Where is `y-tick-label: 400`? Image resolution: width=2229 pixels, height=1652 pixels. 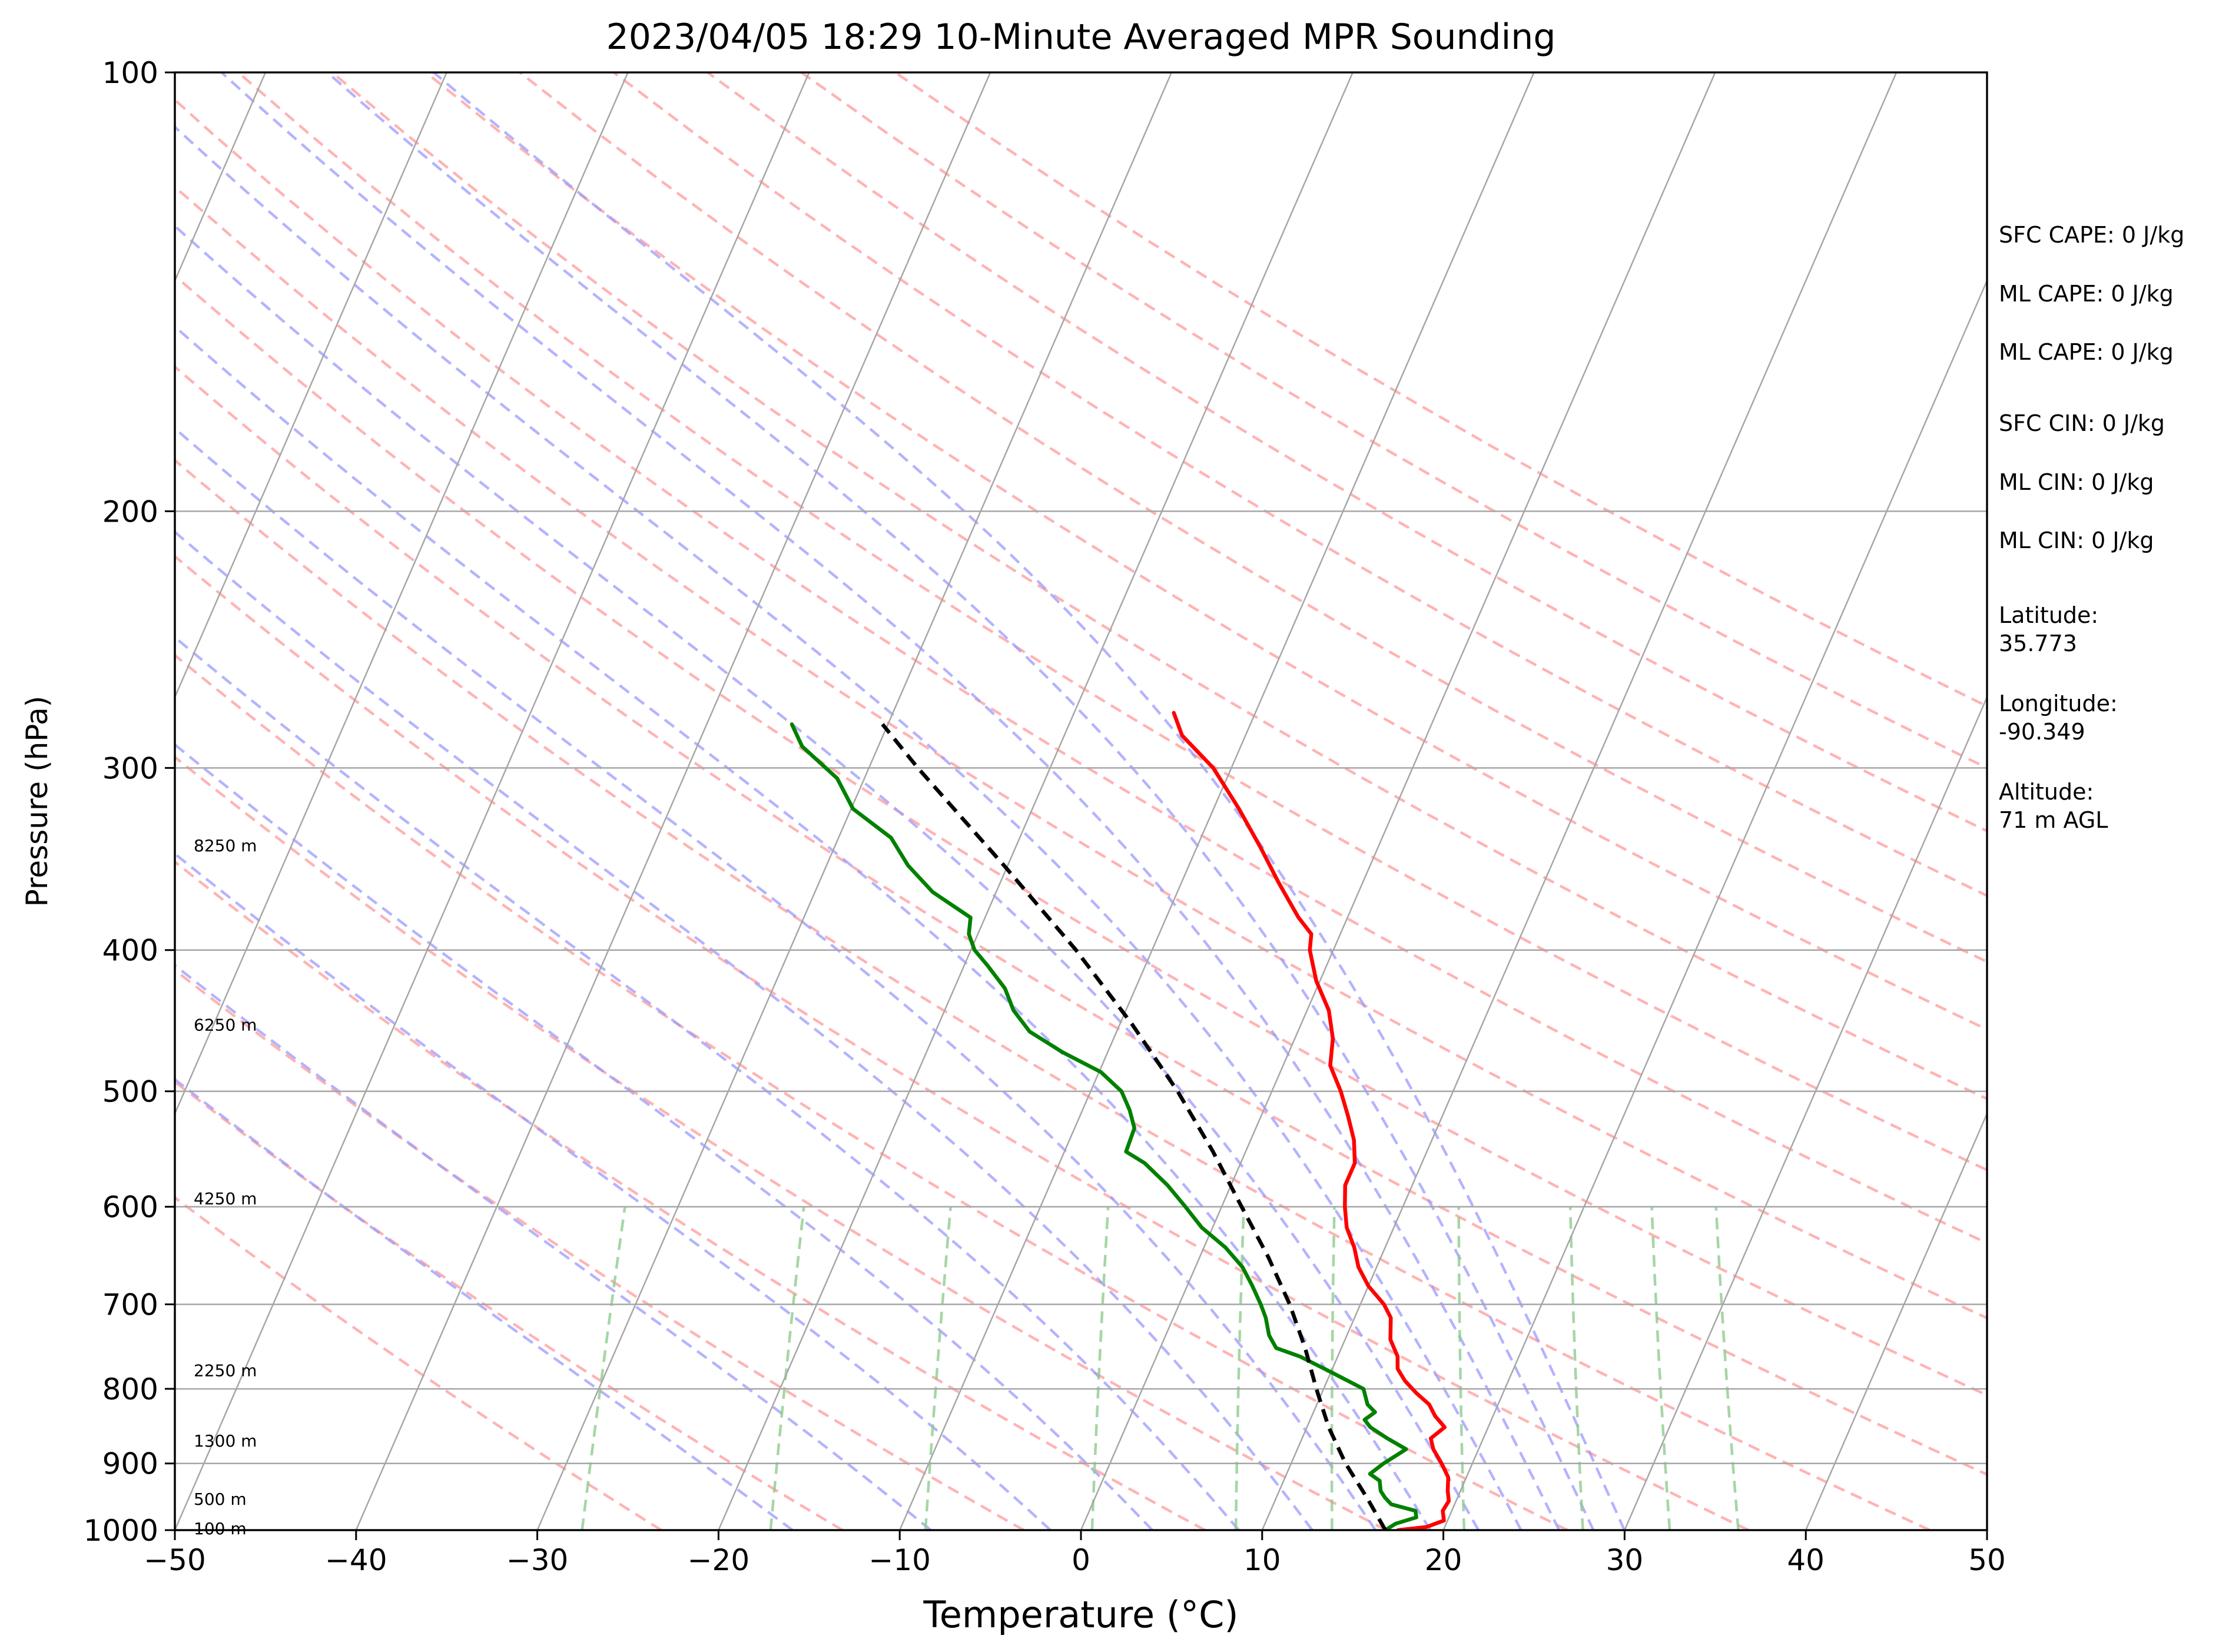
y-tick-label: 400 is located at coordinates (130, 951).